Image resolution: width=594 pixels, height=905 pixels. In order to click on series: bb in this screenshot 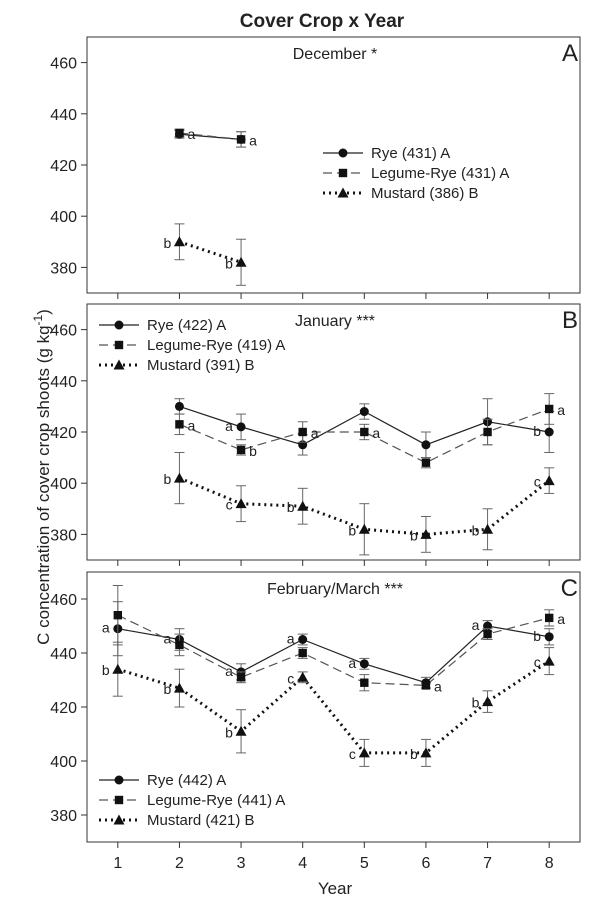, I will do `click(205, 254)`.